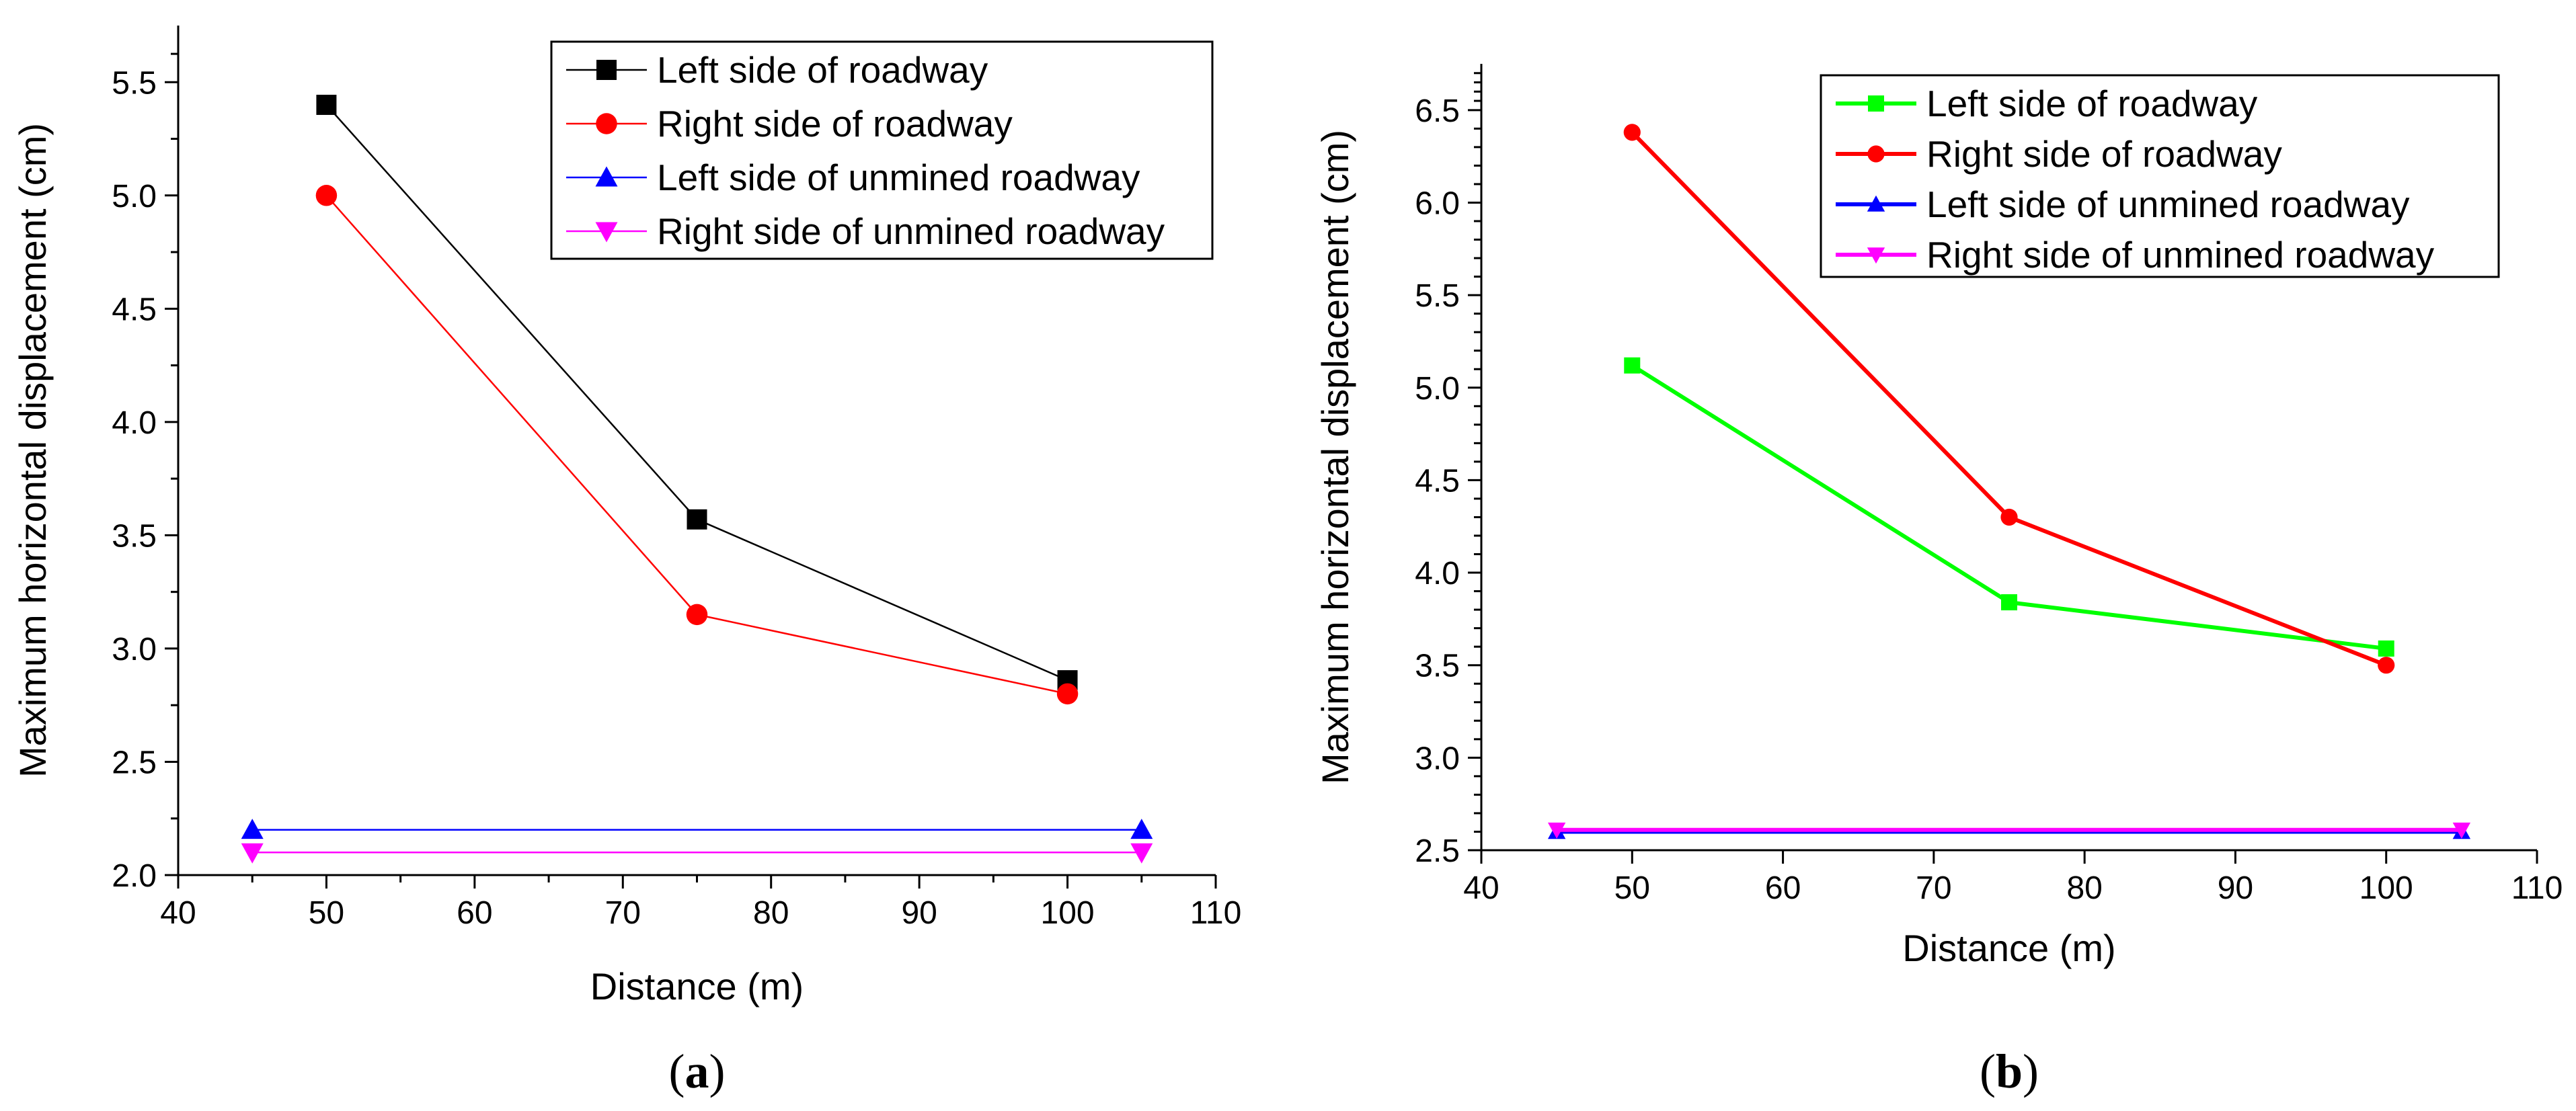  I want to click on panel-label-letter: b, so click(2010, 1071).